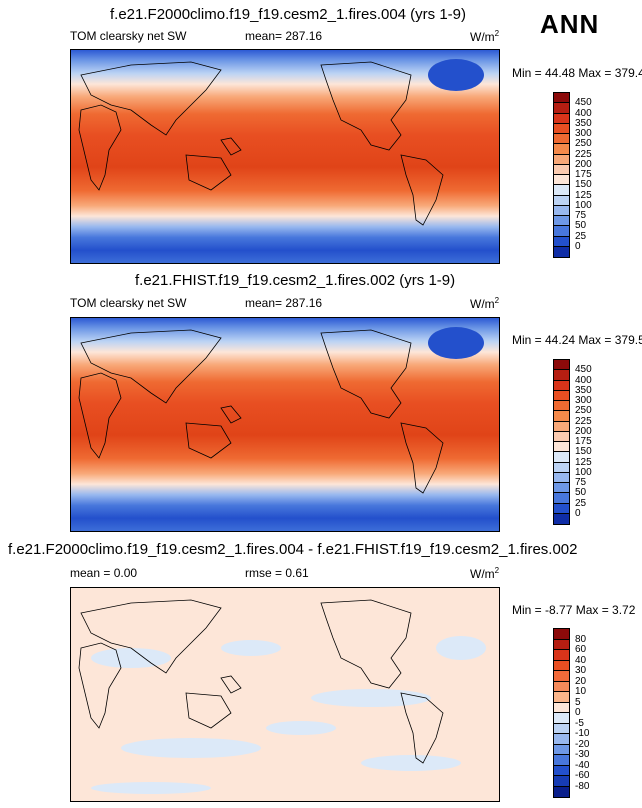 The width and height of the screenshot is (642, 808). Describe the element at coordinates (583, 370) in the screenshot. I see `panel2-colorbar-tick-label: 450` at that location.